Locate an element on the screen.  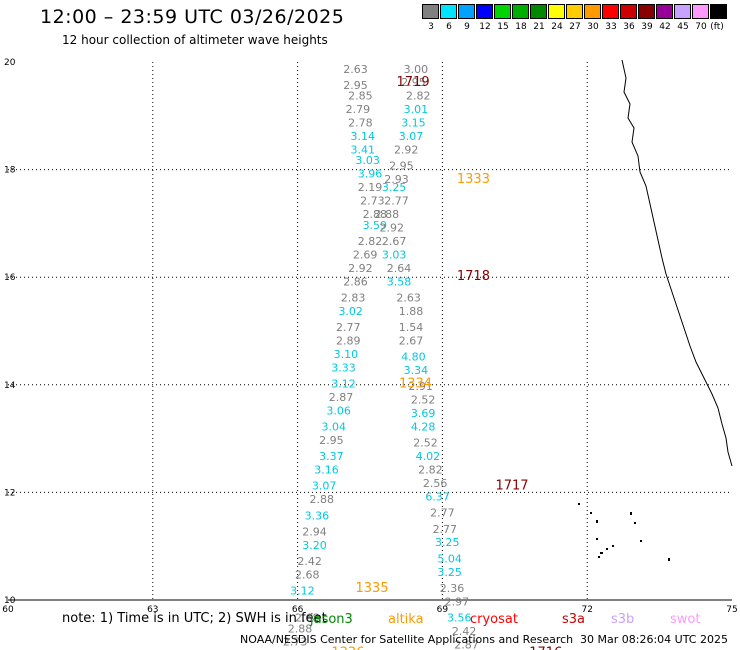
satellite-label: cryosat is located at coordinates (494, 619).